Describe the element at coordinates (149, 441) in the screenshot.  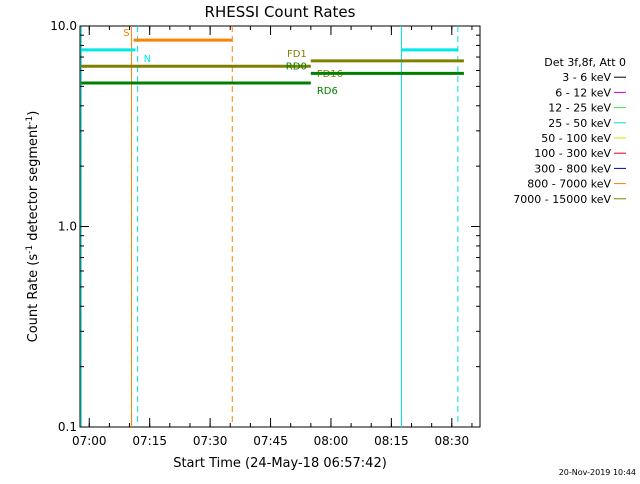
I see `x-tick-label: 07:15` at that location.